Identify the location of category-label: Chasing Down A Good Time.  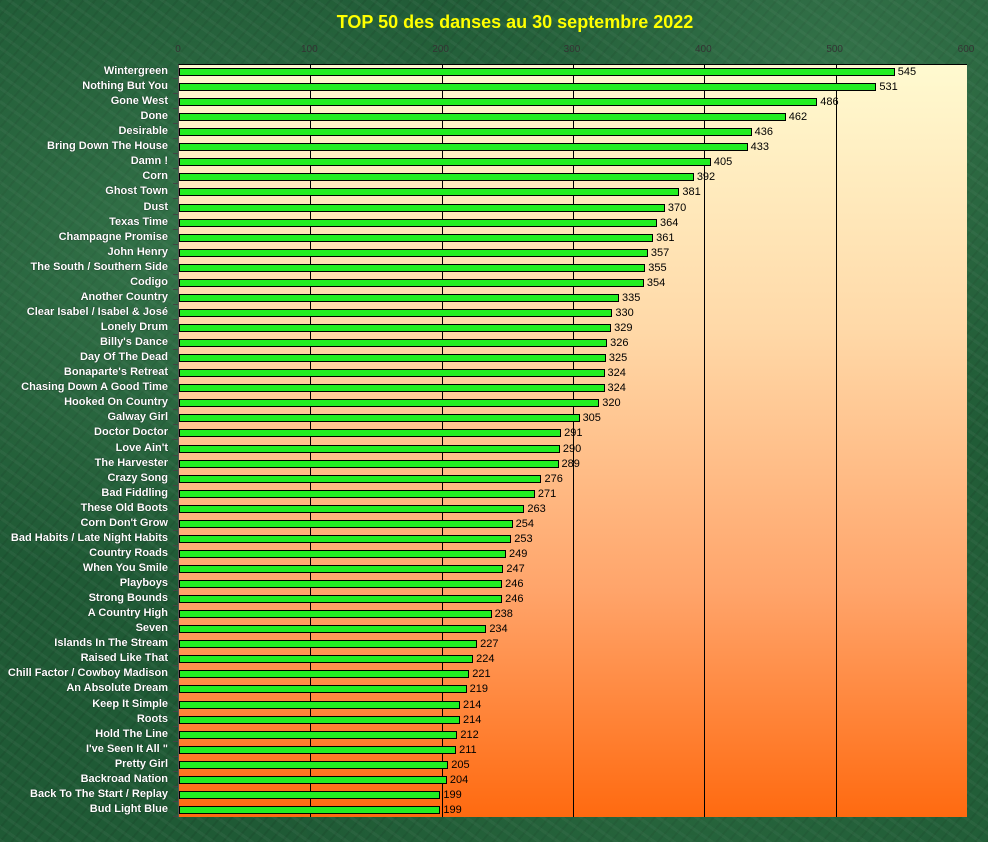
(94, 387).